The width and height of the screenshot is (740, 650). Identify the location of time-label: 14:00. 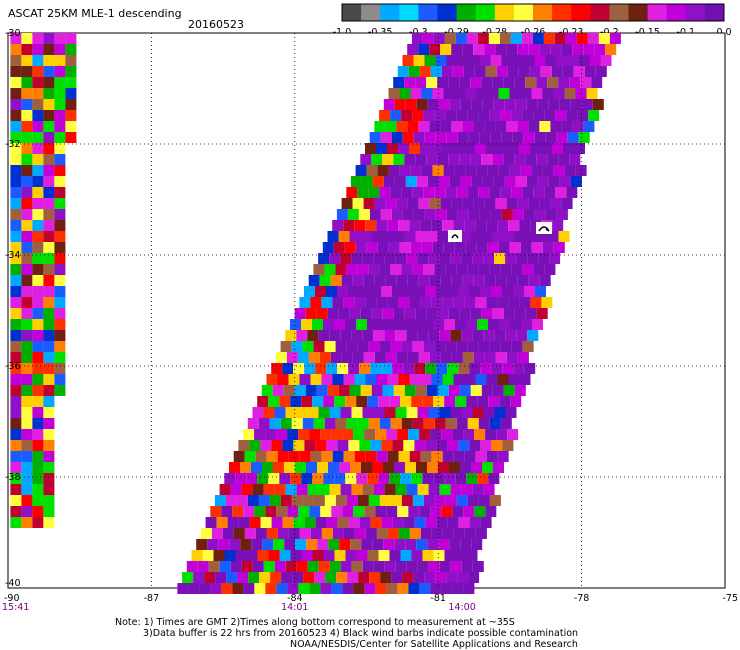
(461, 607).